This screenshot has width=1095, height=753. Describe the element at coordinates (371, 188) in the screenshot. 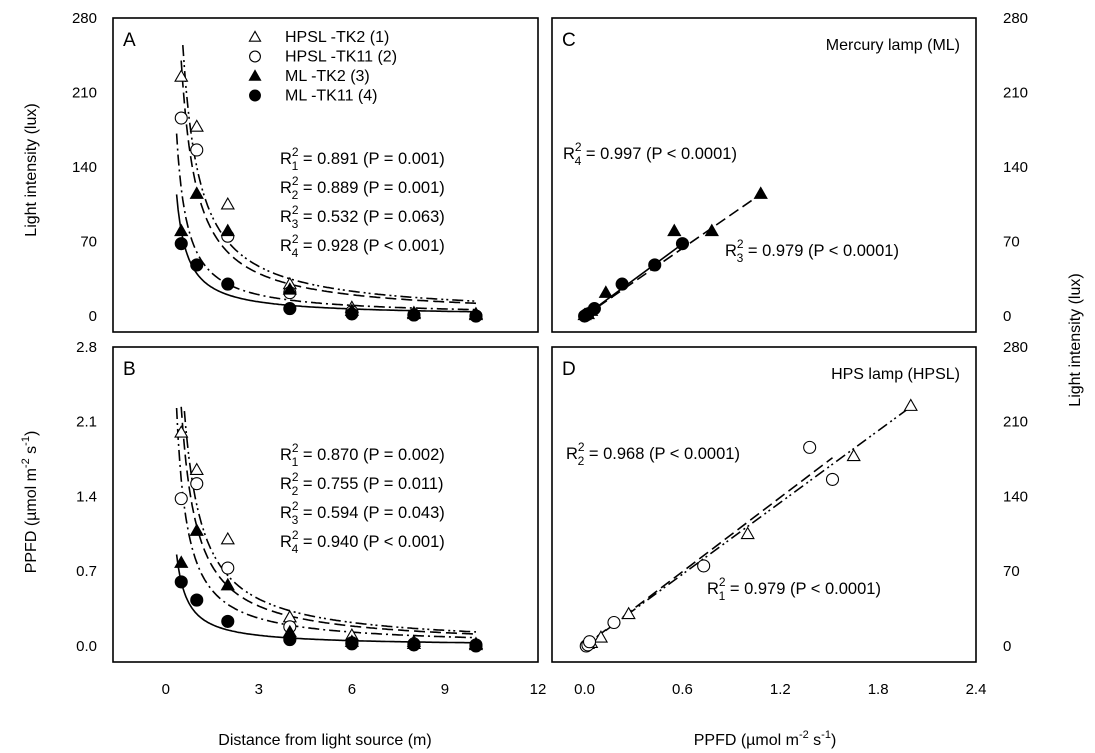

I see `r2-value: = 0.889 (P = 0.001)` at that location.